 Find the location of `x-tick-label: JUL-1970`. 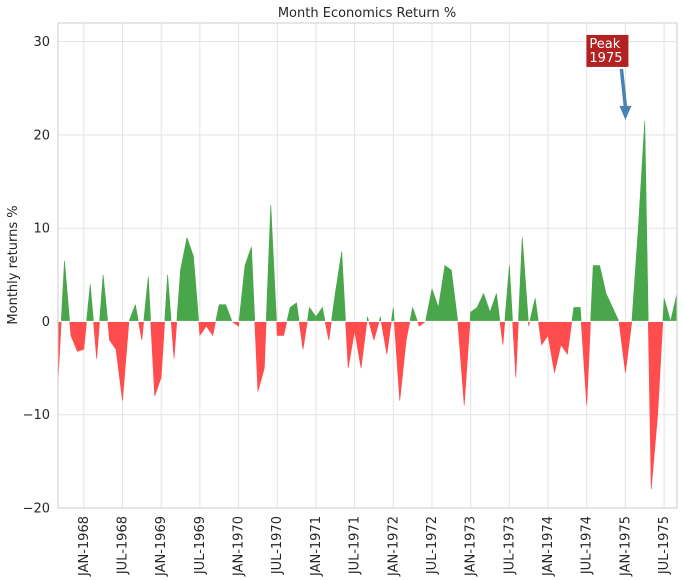

x-tick-label: JUL-1970 is located at coordinates (277, 545).